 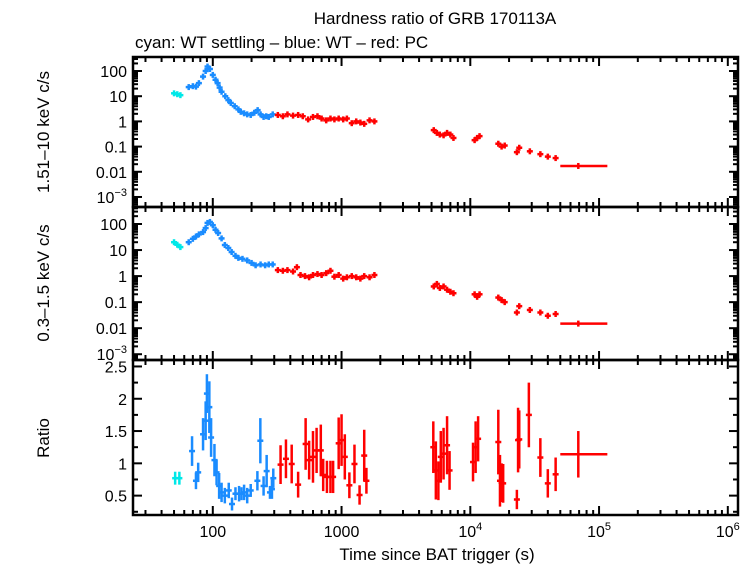 I want to click on y-axis-label-hard: 1.51–10 keV c/s, so click(x=43, y=132).